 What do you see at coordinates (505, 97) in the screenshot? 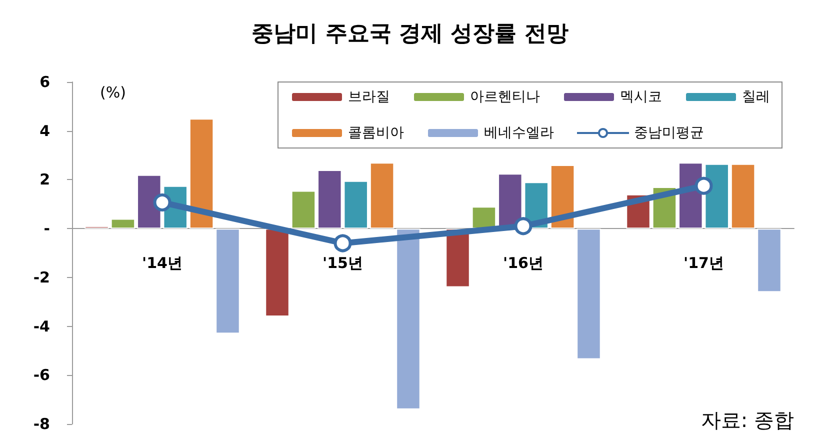
I see `legend-label: 아르헨티나` at bounding box center [505, 97].